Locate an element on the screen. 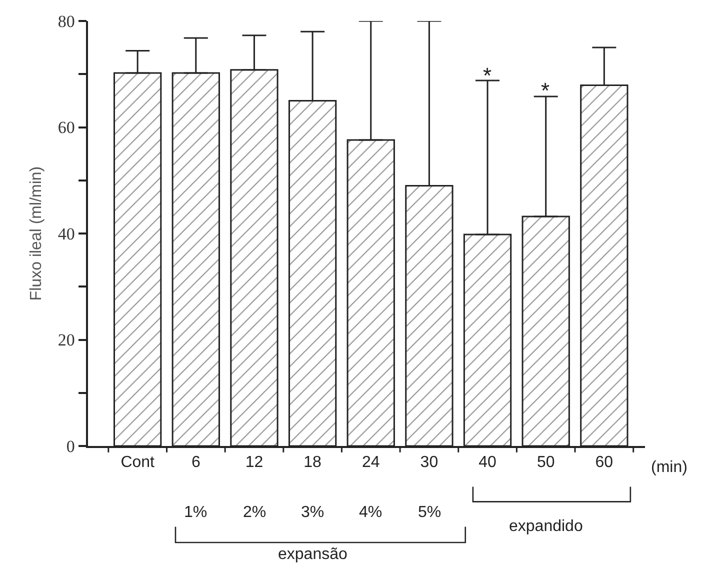 This screenshot has height=583, width=704. text: expandido is located at coordinates (546, 526).